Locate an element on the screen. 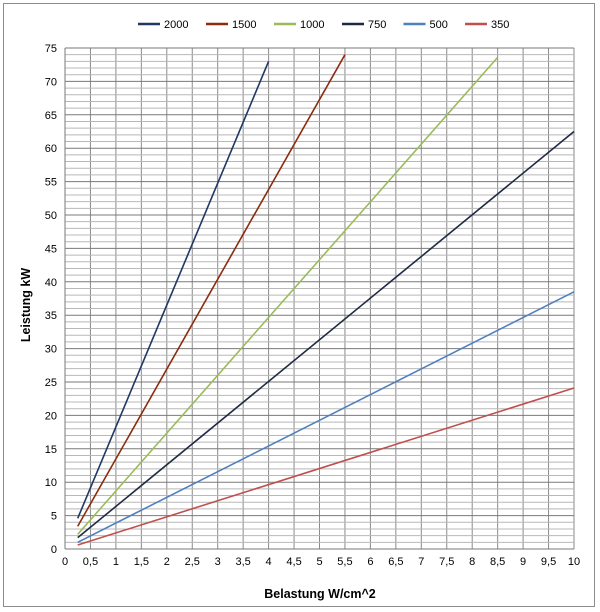 This screenshot has width=600, height=612. legend: 2000 1500 1000 750 500 350 is located at coordinates (323, 25).